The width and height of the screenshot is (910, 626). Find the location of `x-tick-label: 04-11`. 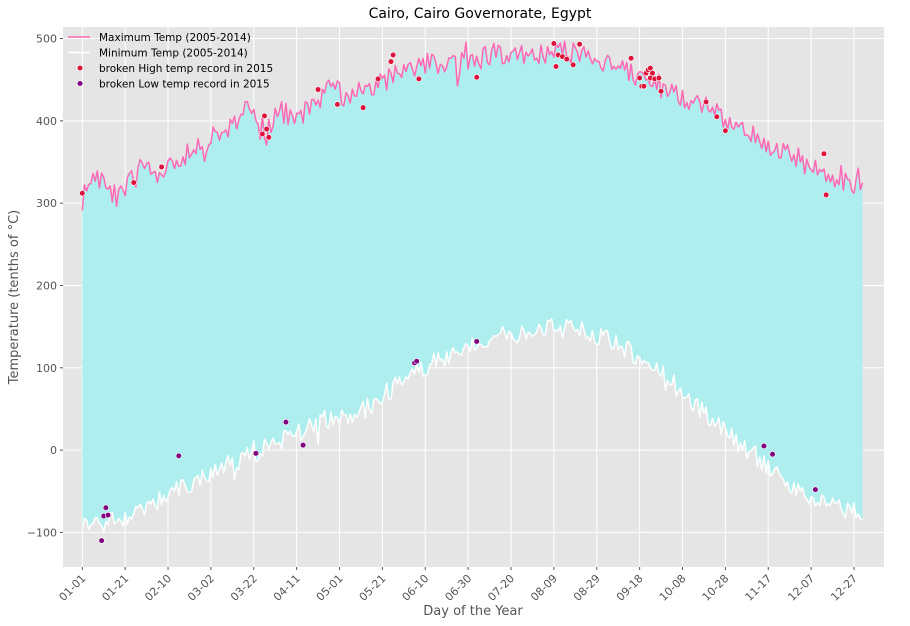

x-tick-label: 04-11 is located at coordinates (287, 588).